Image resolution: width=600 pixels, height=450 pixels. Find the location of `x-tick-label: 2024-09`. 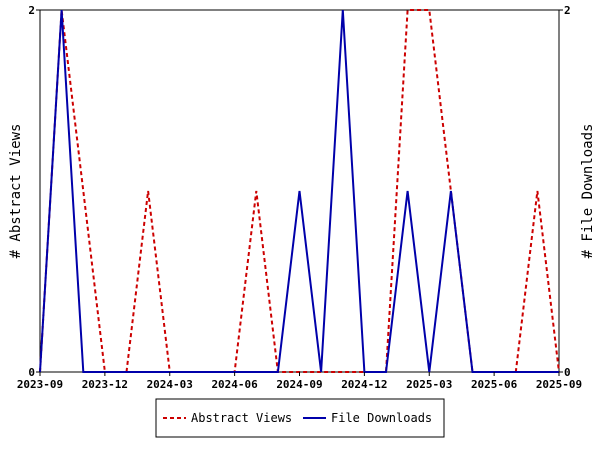

x-tick-label: 2024-09 is located at coordinates (299, 384).